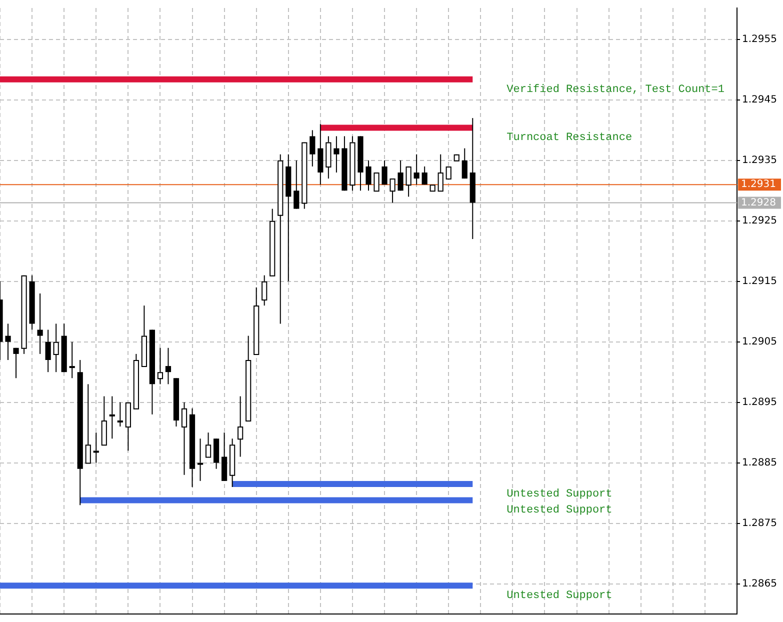  Describe the element at coordinates (615, 90) in the screenshot. I see `text: Verified Resistance, Test Count=1` at that location.